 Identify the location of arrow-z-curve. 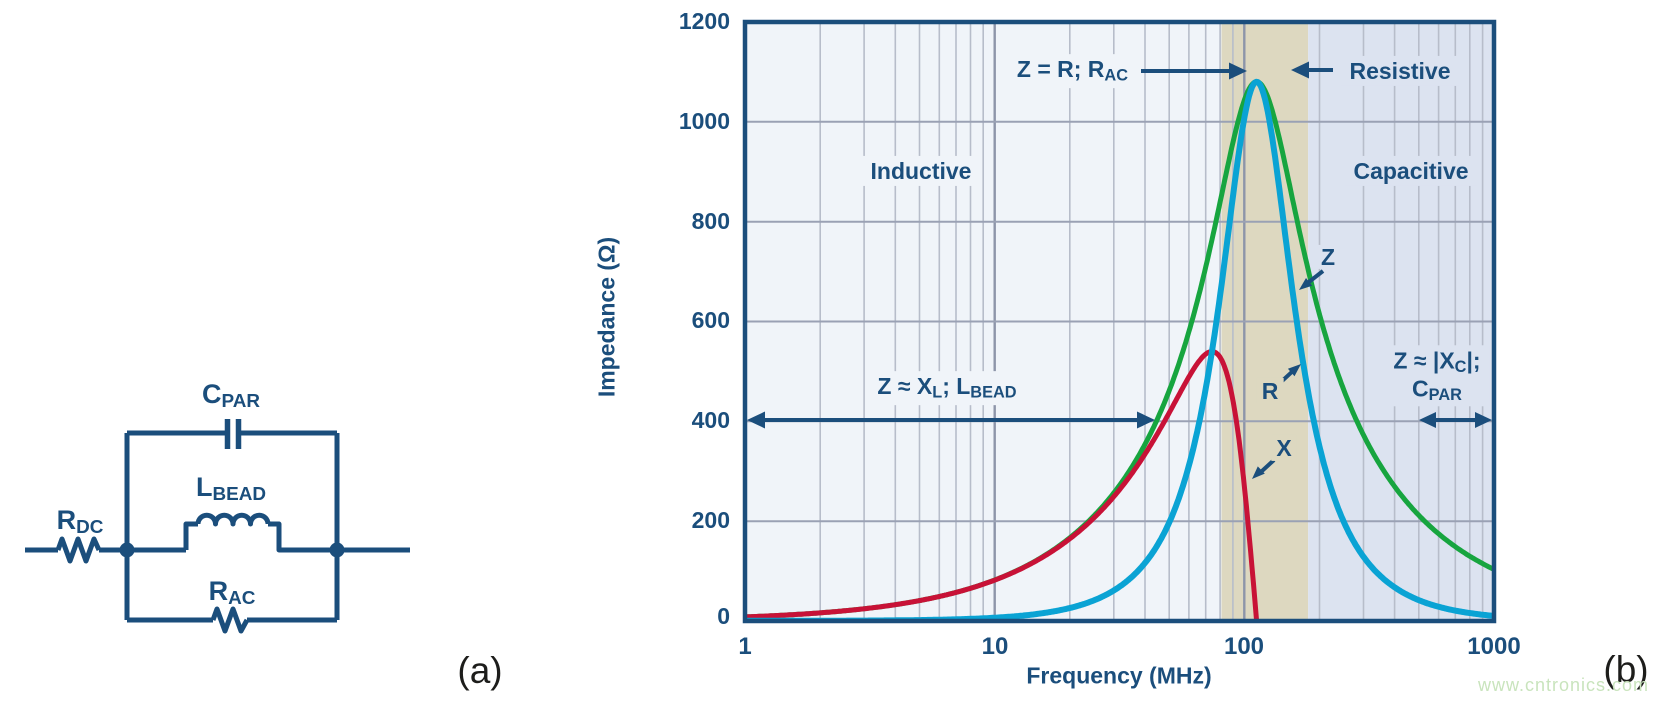
(1312, 279).